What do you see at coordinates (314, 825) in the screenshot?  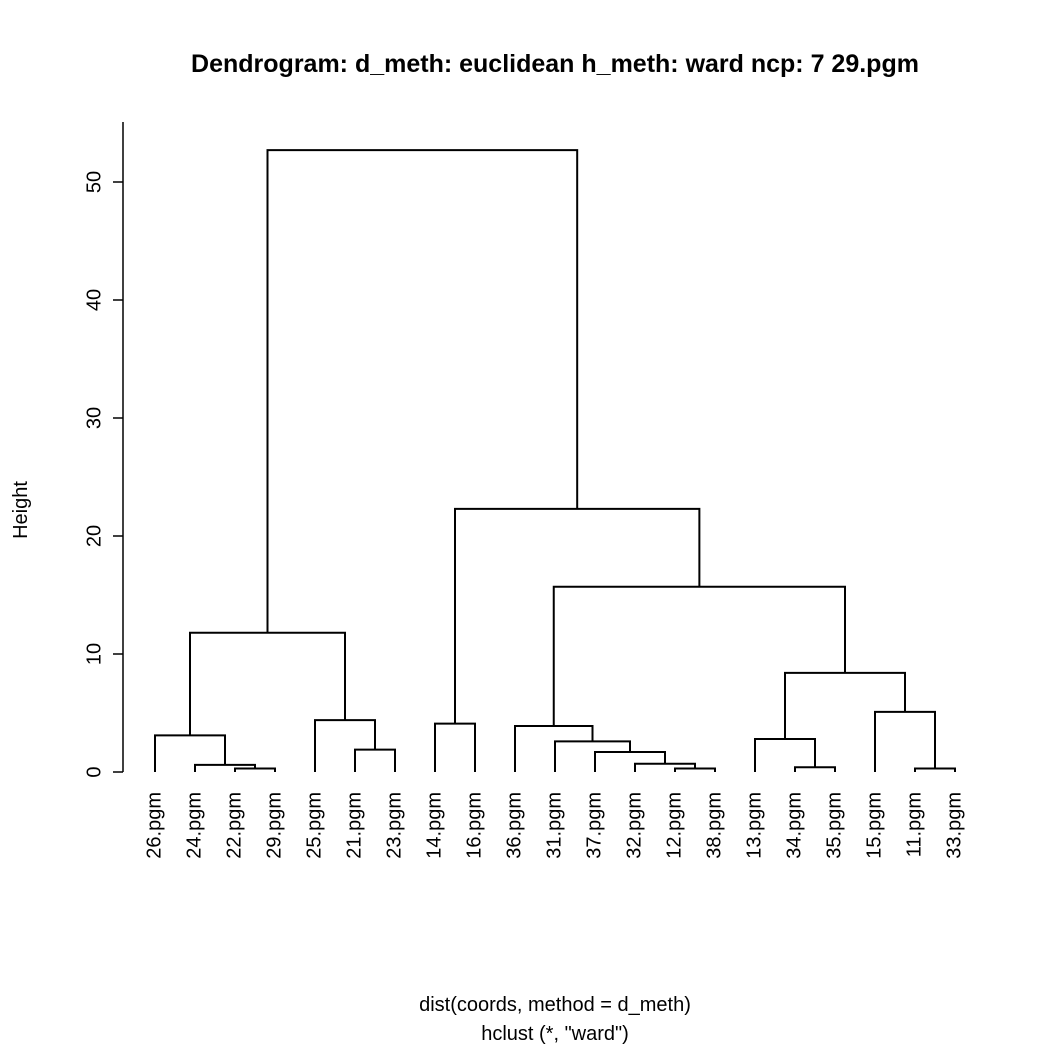 I see `leaf-label: 25.pgm` at bounding box center [314, 825].